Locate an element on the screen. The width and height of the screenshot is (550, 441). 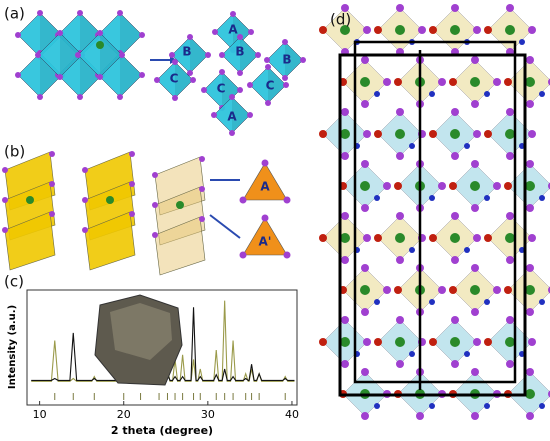
y-axis-label: Intensity (a.u.) is located at coordinates (12, 347).